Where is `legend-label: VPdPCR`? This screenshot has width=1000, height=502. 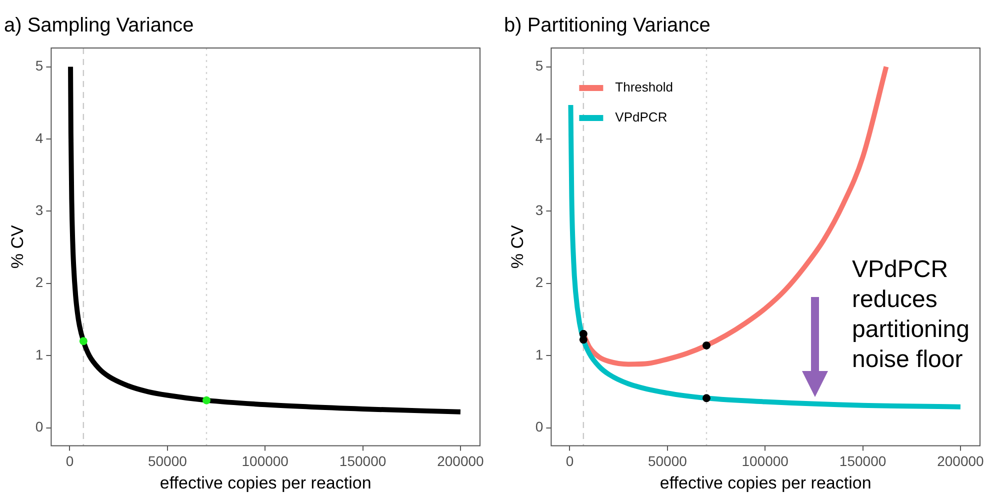 legend-label: VPdPCR is located at coordinates (641, 117).